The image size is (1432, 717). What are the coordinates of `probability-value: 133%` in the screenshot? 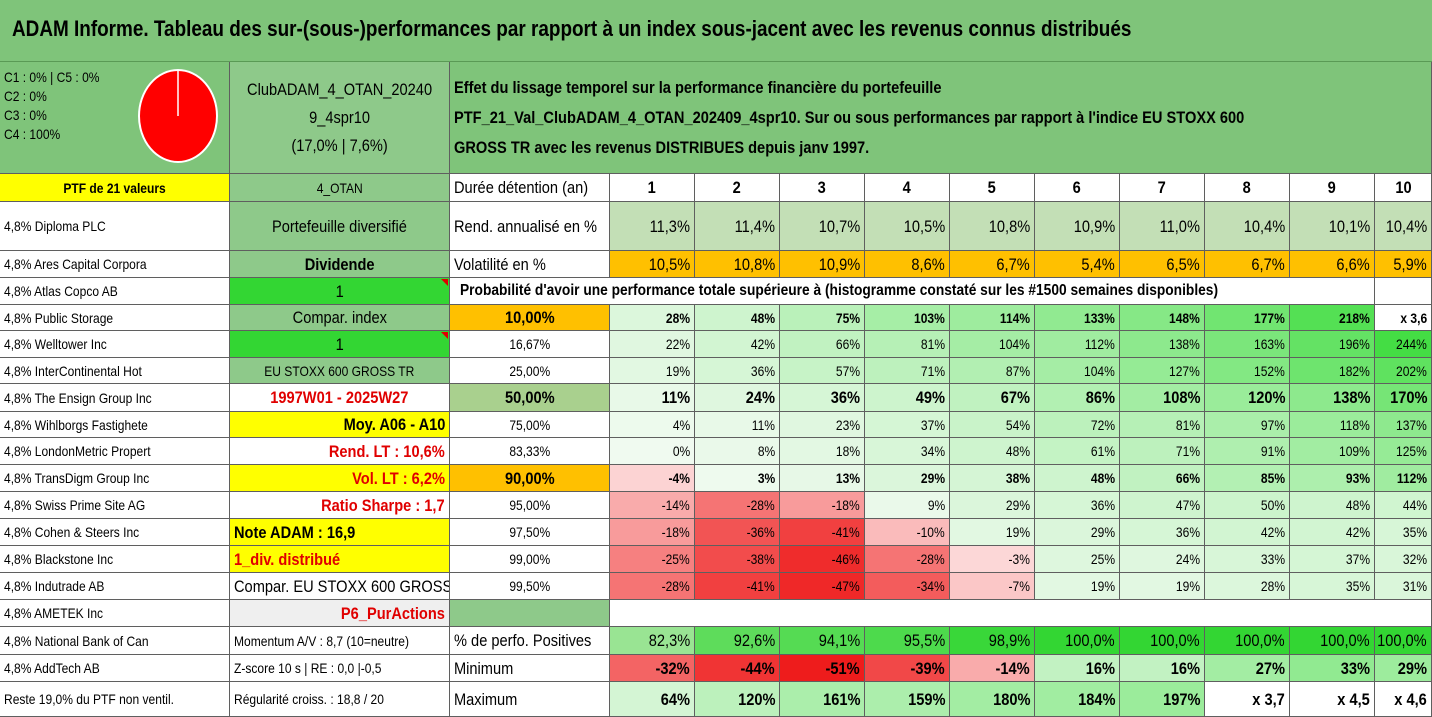 It's located at (1077, 318).